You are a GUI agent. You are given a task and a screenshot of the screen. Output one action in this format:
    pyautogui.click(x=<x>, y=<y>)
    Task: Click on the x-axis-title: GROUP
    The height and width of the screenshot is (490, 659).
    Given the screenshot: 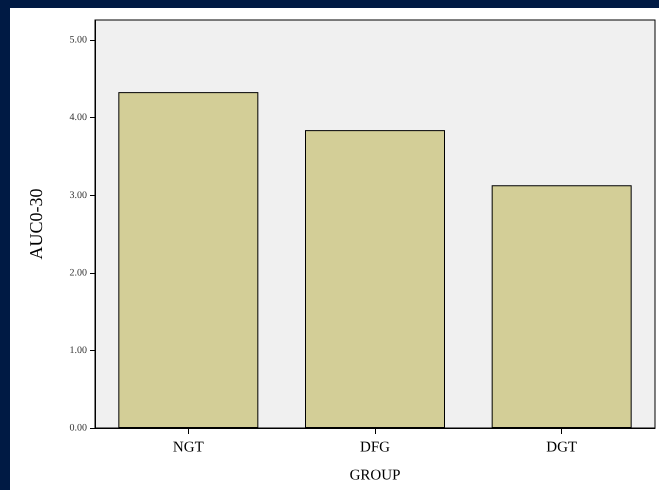 What is the action you would take?
    pyautogui.click(x=375, y=476)
    